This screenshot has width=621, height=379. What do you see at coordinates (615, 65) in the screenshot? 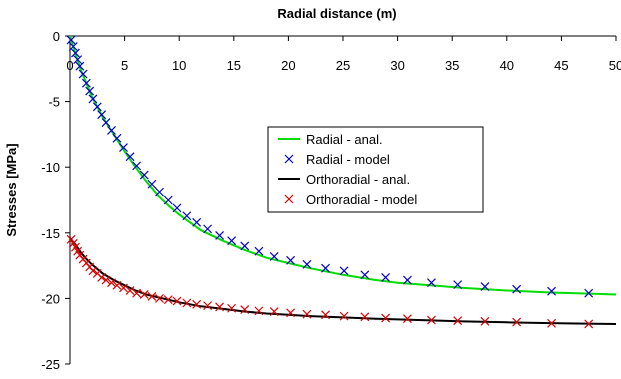
I see `x-tick-label: 50` at bounding box center [615, 65].